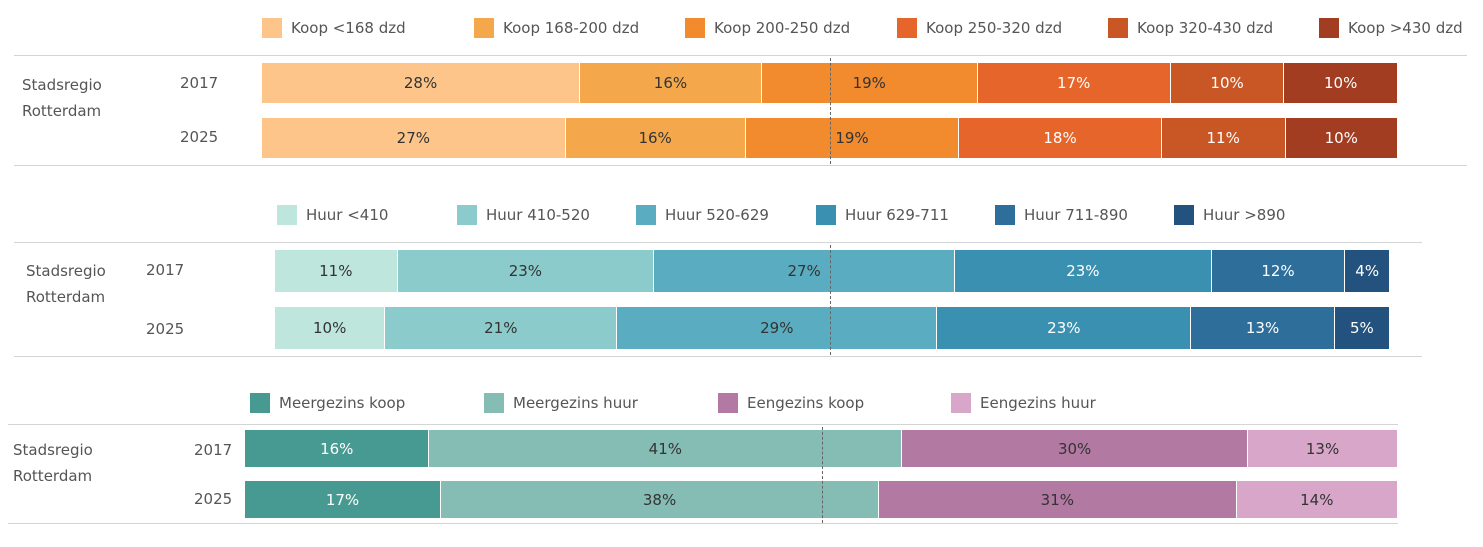 The image size is (1483, 547). What do you see at coordinates (1391, 28) in the screenshot?
I see `legend-item-koop-430-dzd: Koop >430 dzd` at bounding box center [1391, 28].